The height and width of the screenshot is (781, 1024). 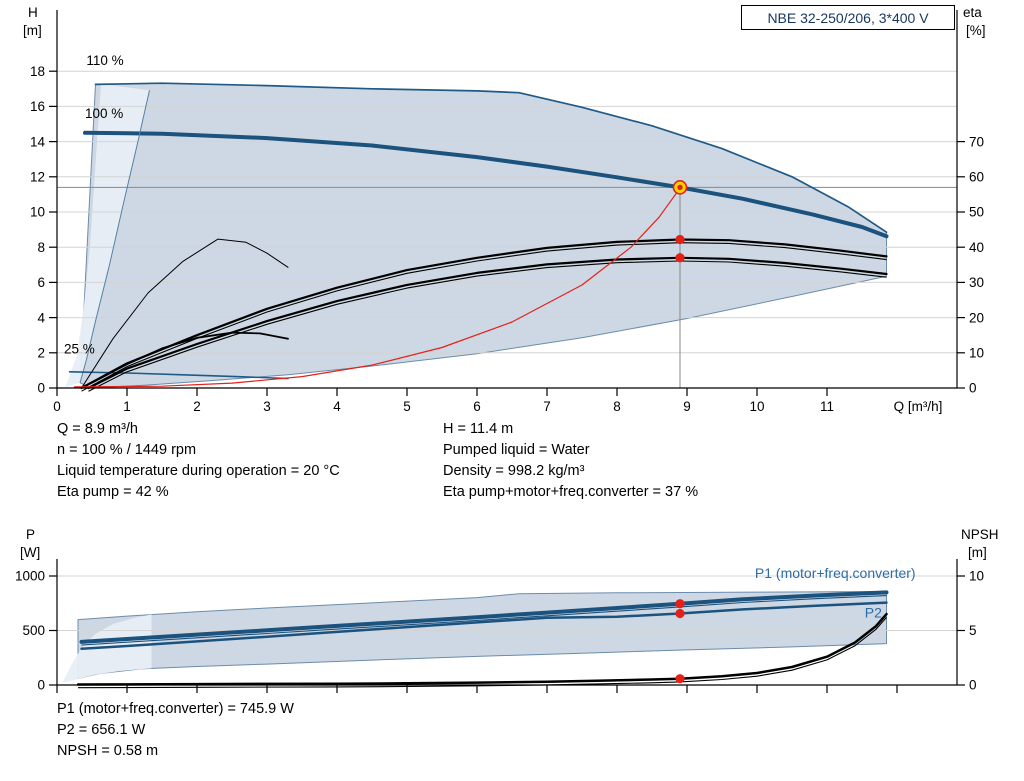 What do you see at coordinates (486, 184) in the screenshot?
I see `curve-100pct` at bounding box center [486, 184].